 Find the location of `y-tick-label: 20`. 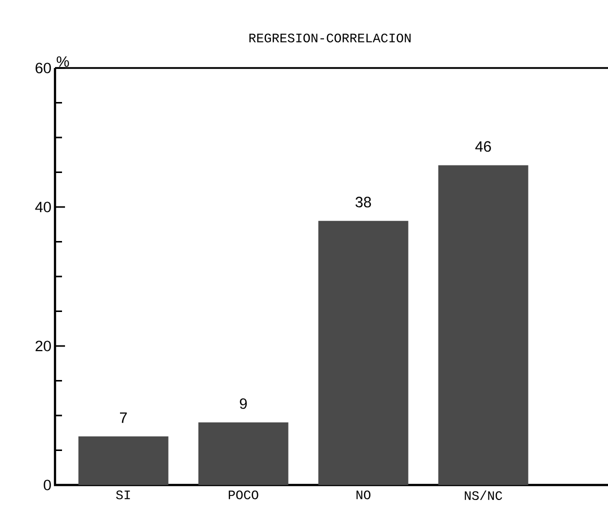

y-tick-label: 20 is located at coordinates (43, 346).